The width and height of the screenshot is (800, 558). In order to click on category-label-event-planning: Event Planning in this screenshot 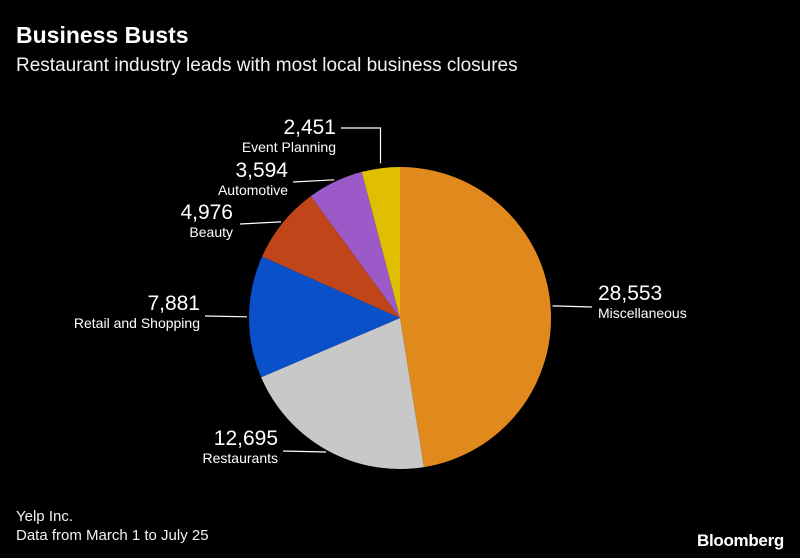, I will do `click(289, 147)`.